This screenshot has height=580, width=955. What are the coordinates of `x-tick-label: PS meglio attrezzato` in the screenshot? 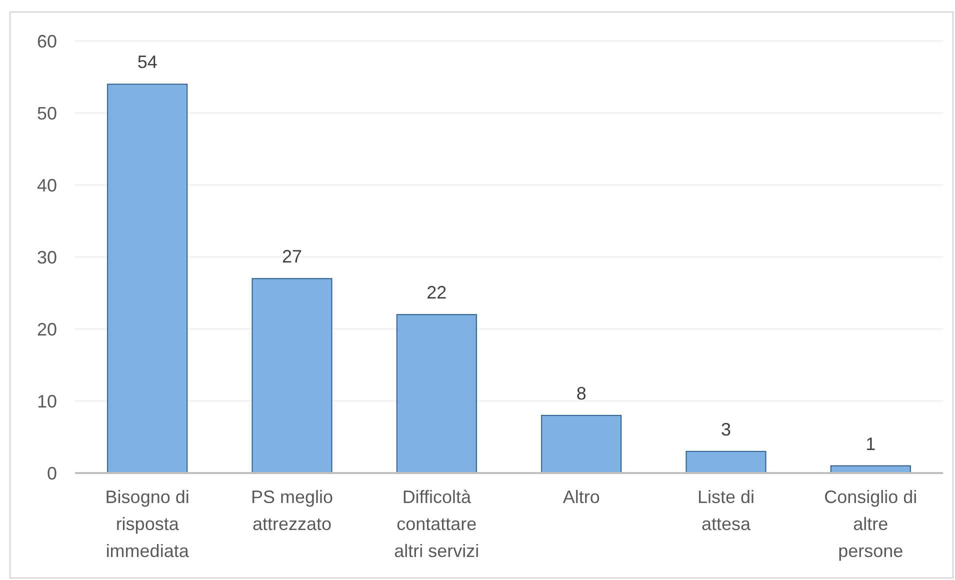 It's located at (292, 510).